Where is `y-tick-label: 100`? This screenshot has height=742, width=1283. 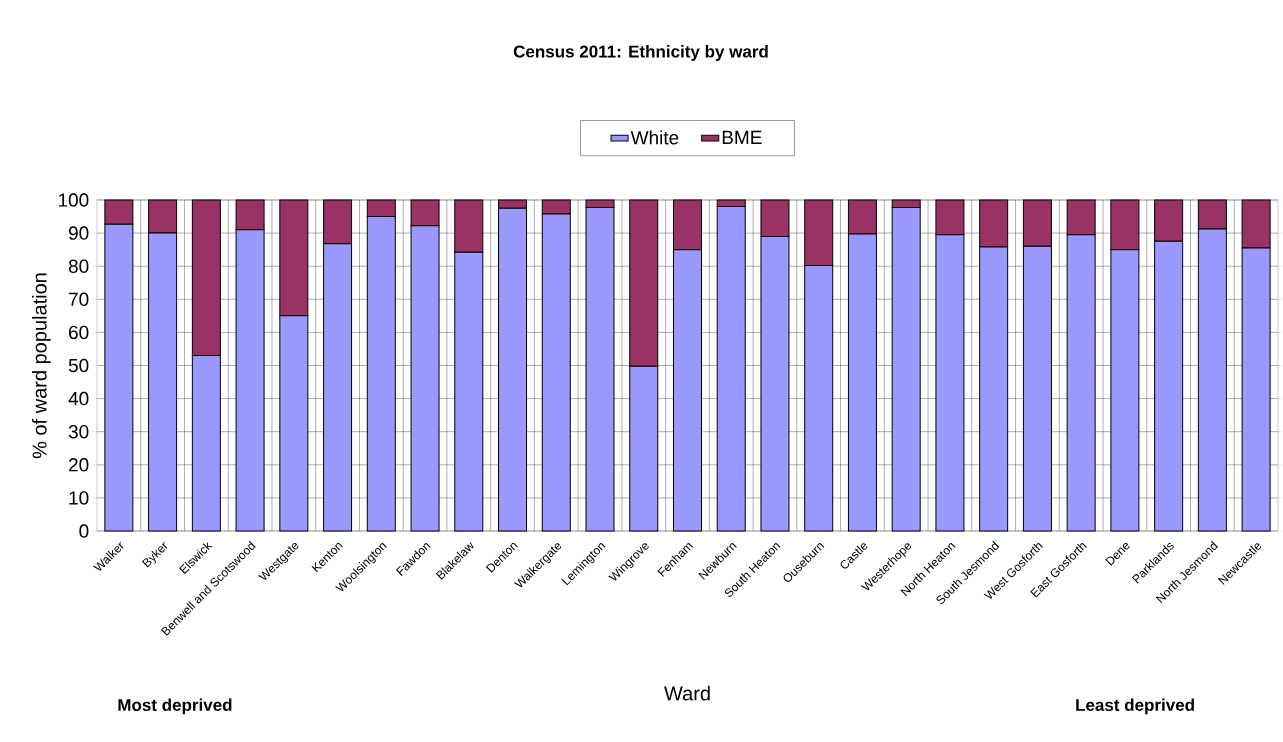 y-tick-label: 100 is located at coordinates (73, 200).